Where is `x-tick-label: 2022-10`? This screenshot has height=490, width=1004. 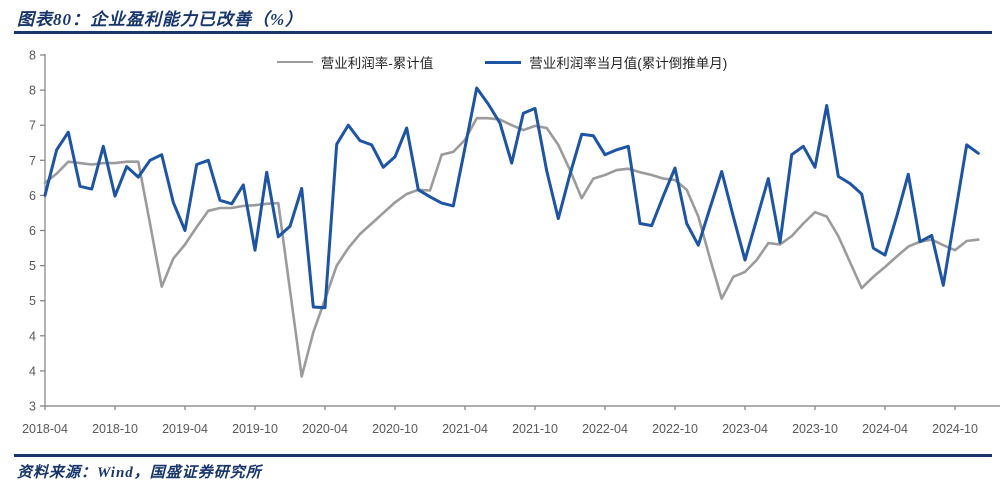 x-tick-label: 2022-10 is located at coordinates (675, 429).